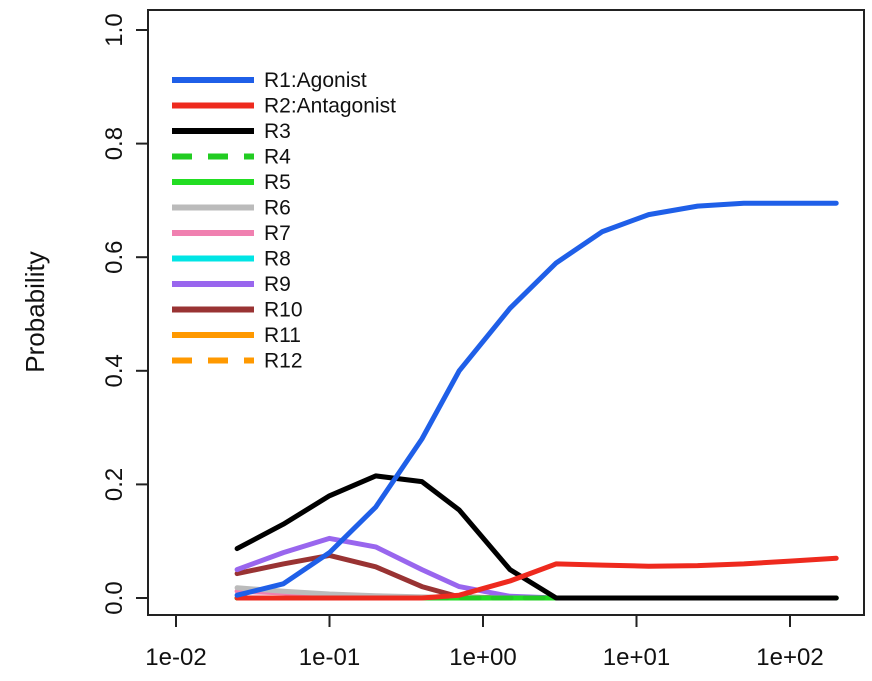 The height and width of the screenshot is (681, 872). I want to click on legend-label-1: R1:Agonist, so click(315, 80).